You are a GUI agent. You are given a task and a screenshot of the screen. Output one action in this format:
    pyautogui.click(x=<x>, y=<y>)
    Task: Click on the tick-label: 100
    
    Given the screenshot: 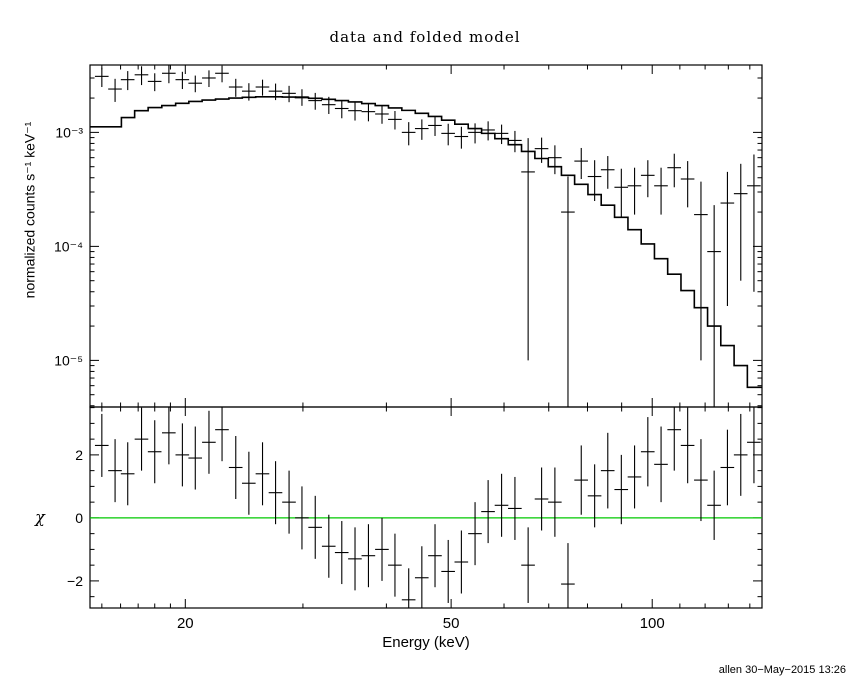 What is the action you would take?
    pyautogui.click(x=652, y=623)
    